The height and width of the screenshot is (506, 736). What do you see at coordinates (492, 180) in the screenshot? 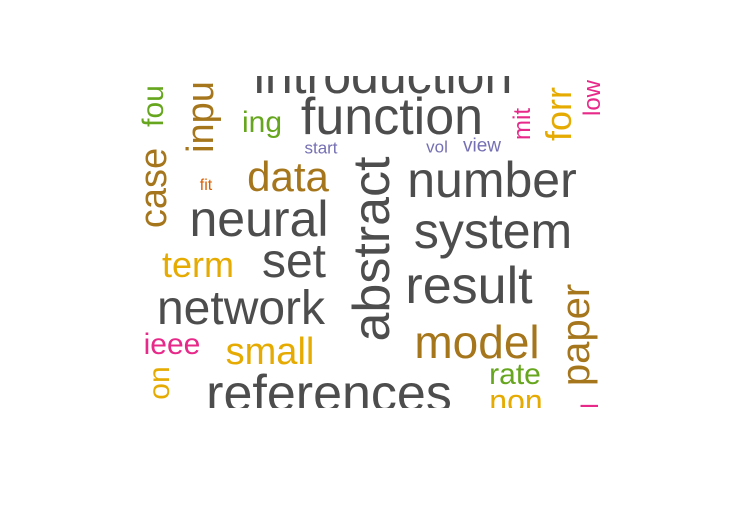
I see `word-number: number` at bounding box center [492, 180].